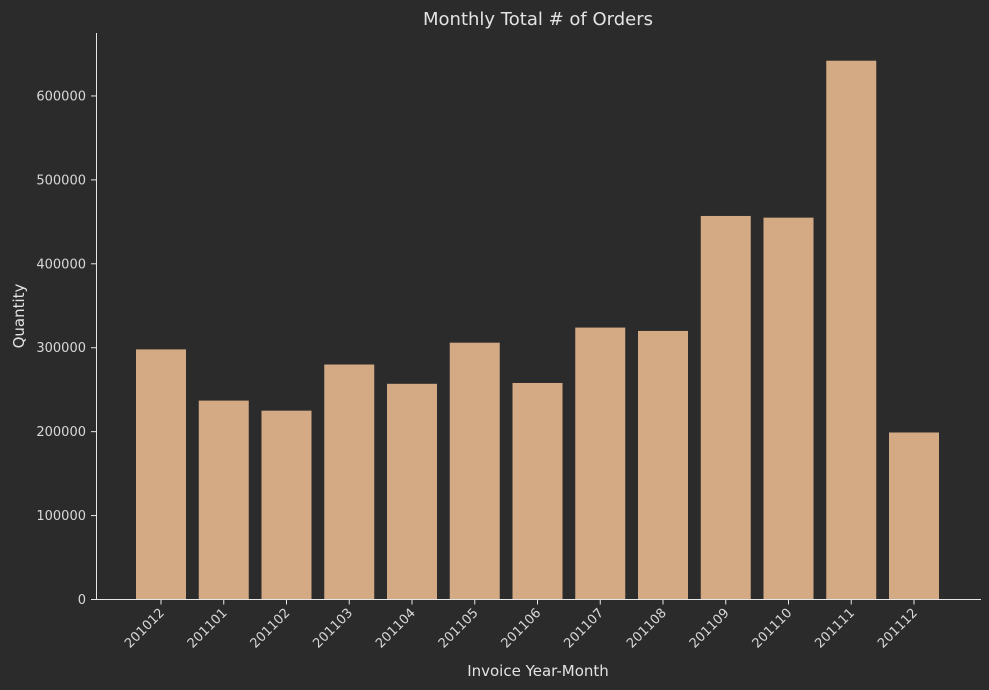  Describe the element at coordinates (66, 320) in the screenshot. I see `y-axis: 0 100000 200000 300000 400000 500000 600000` at that location.